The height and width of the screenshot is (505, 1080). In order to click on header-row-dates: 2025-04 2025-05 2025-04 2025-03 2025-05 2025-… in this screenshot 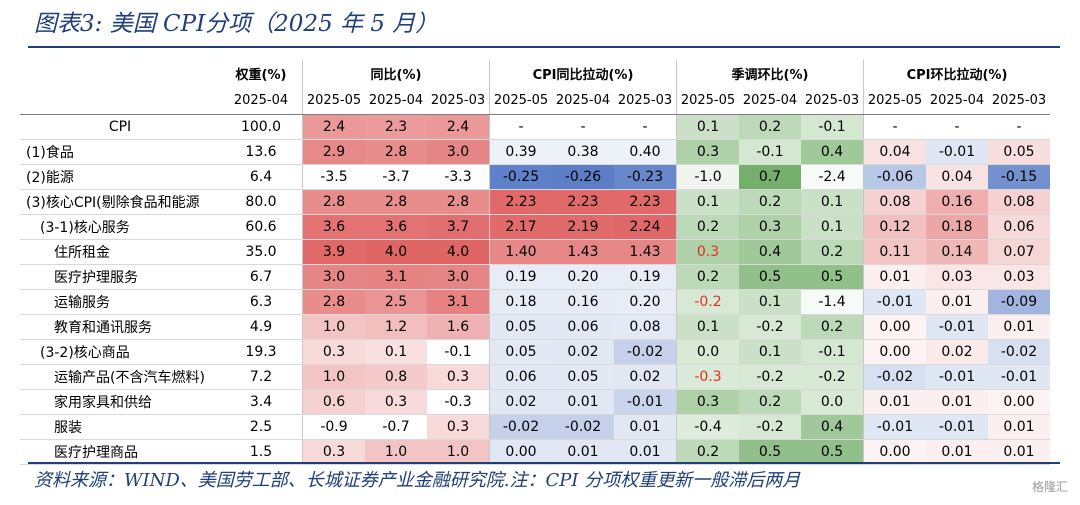, I will do `click(535, 101)`.